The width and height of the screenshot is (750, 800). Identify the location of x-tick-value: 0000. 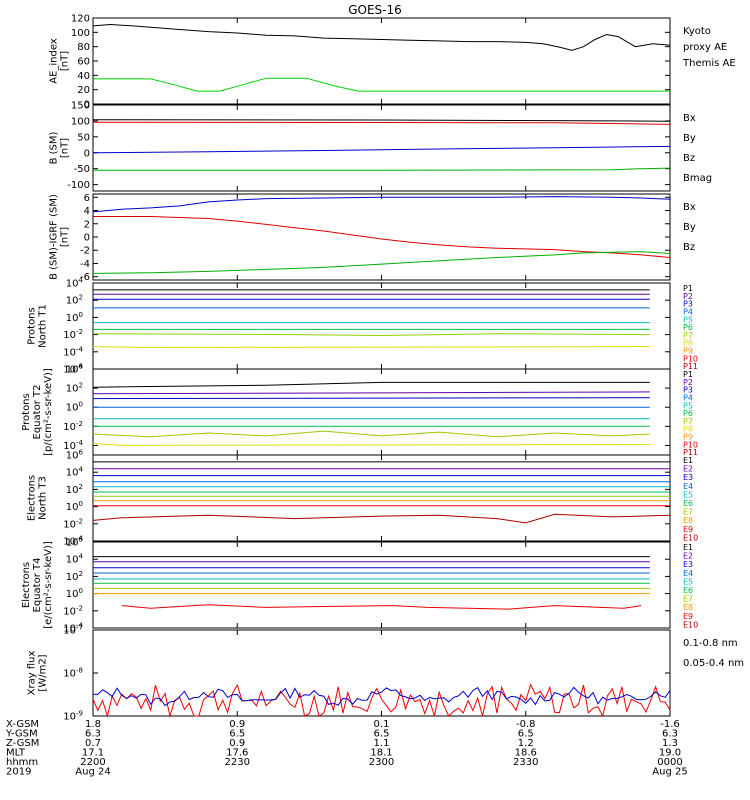
(669, 762).